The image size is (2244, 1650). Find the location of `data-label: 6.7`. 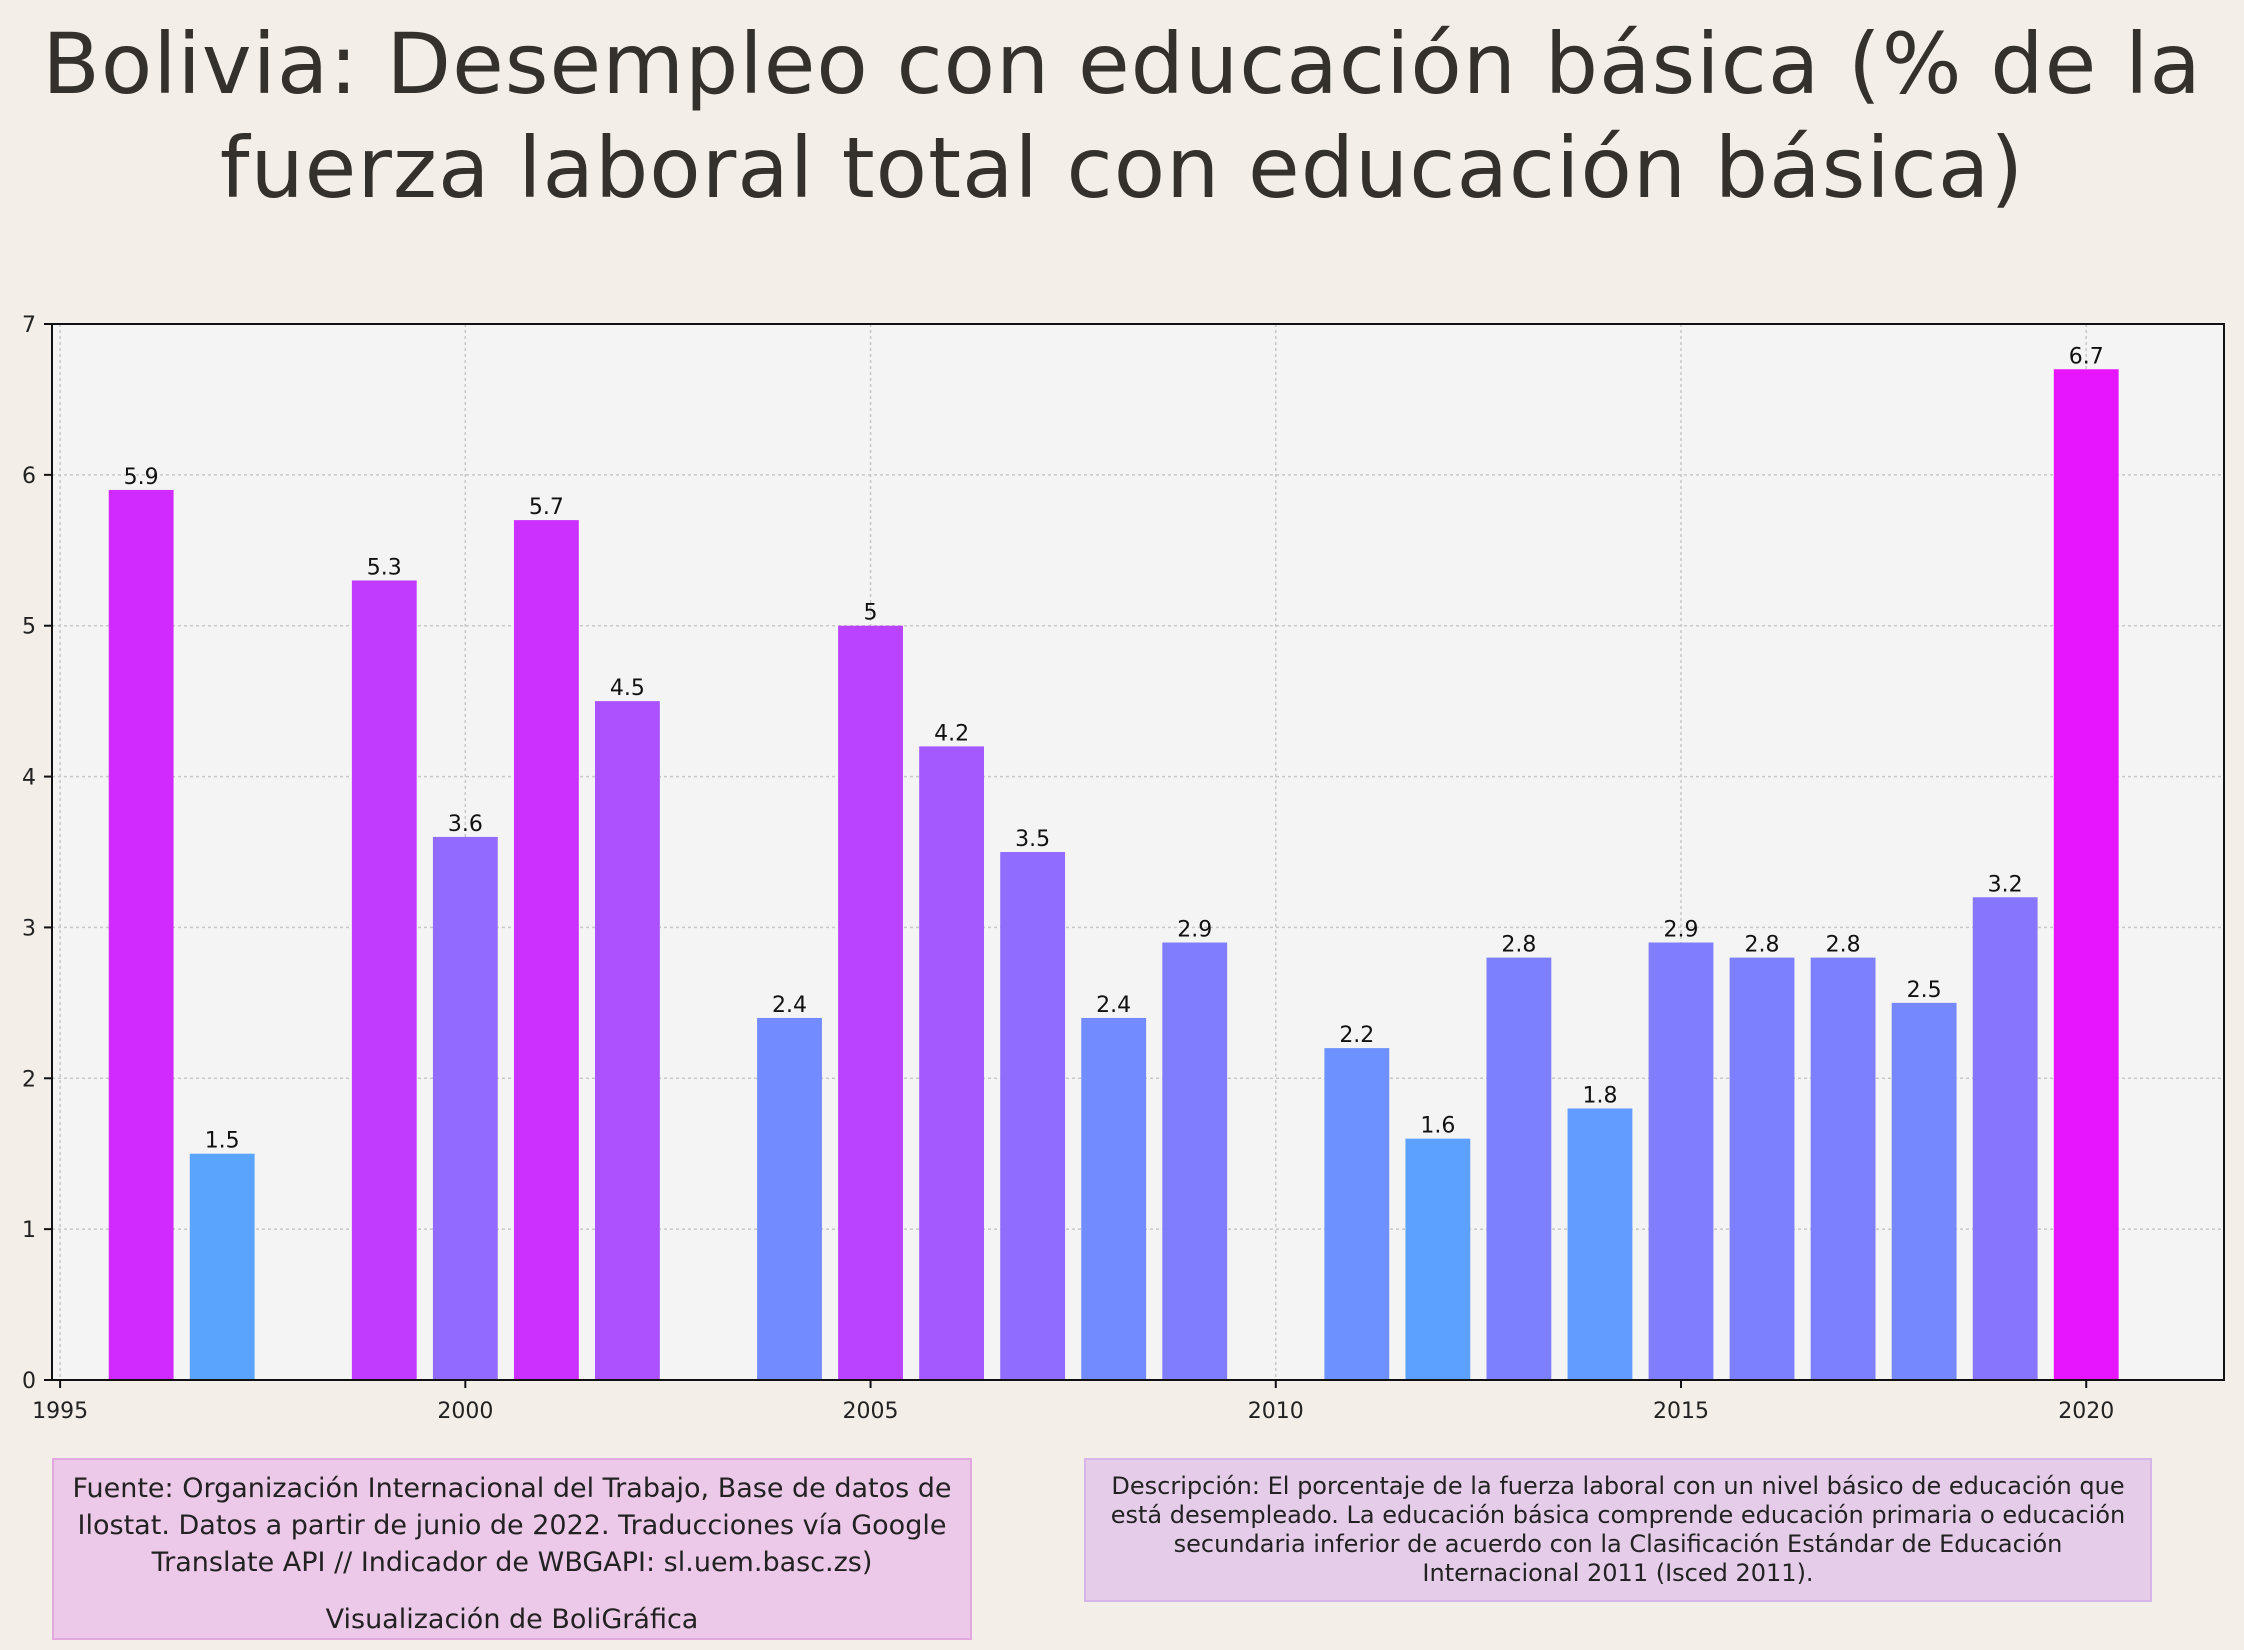

data-label: 6.7 is located at coordinates (2086, 356).